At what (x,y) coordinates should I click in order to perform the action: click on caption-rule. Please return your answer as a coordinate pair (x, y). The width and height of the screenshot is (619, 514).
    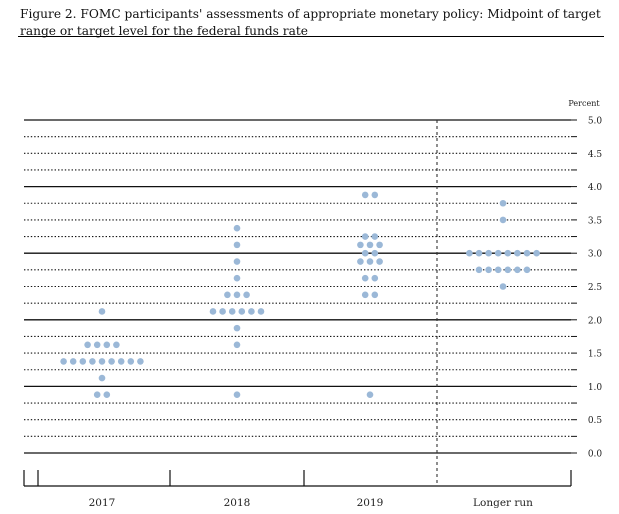
    Looking at the image, I should click on (311, 36).